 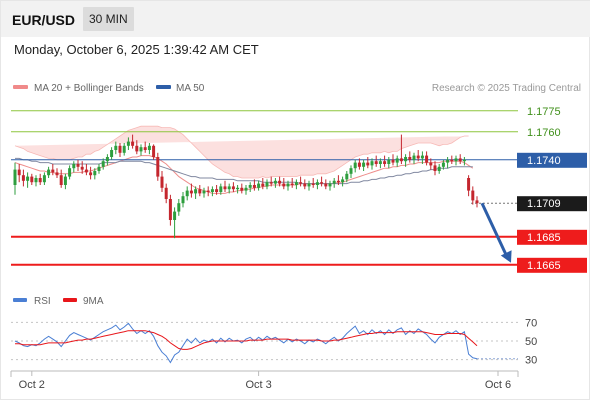 What do you see at coordinates (108, 19) in the screenshot?
I see `interval-button: 30 MIN` at bounding box center [108, 19].